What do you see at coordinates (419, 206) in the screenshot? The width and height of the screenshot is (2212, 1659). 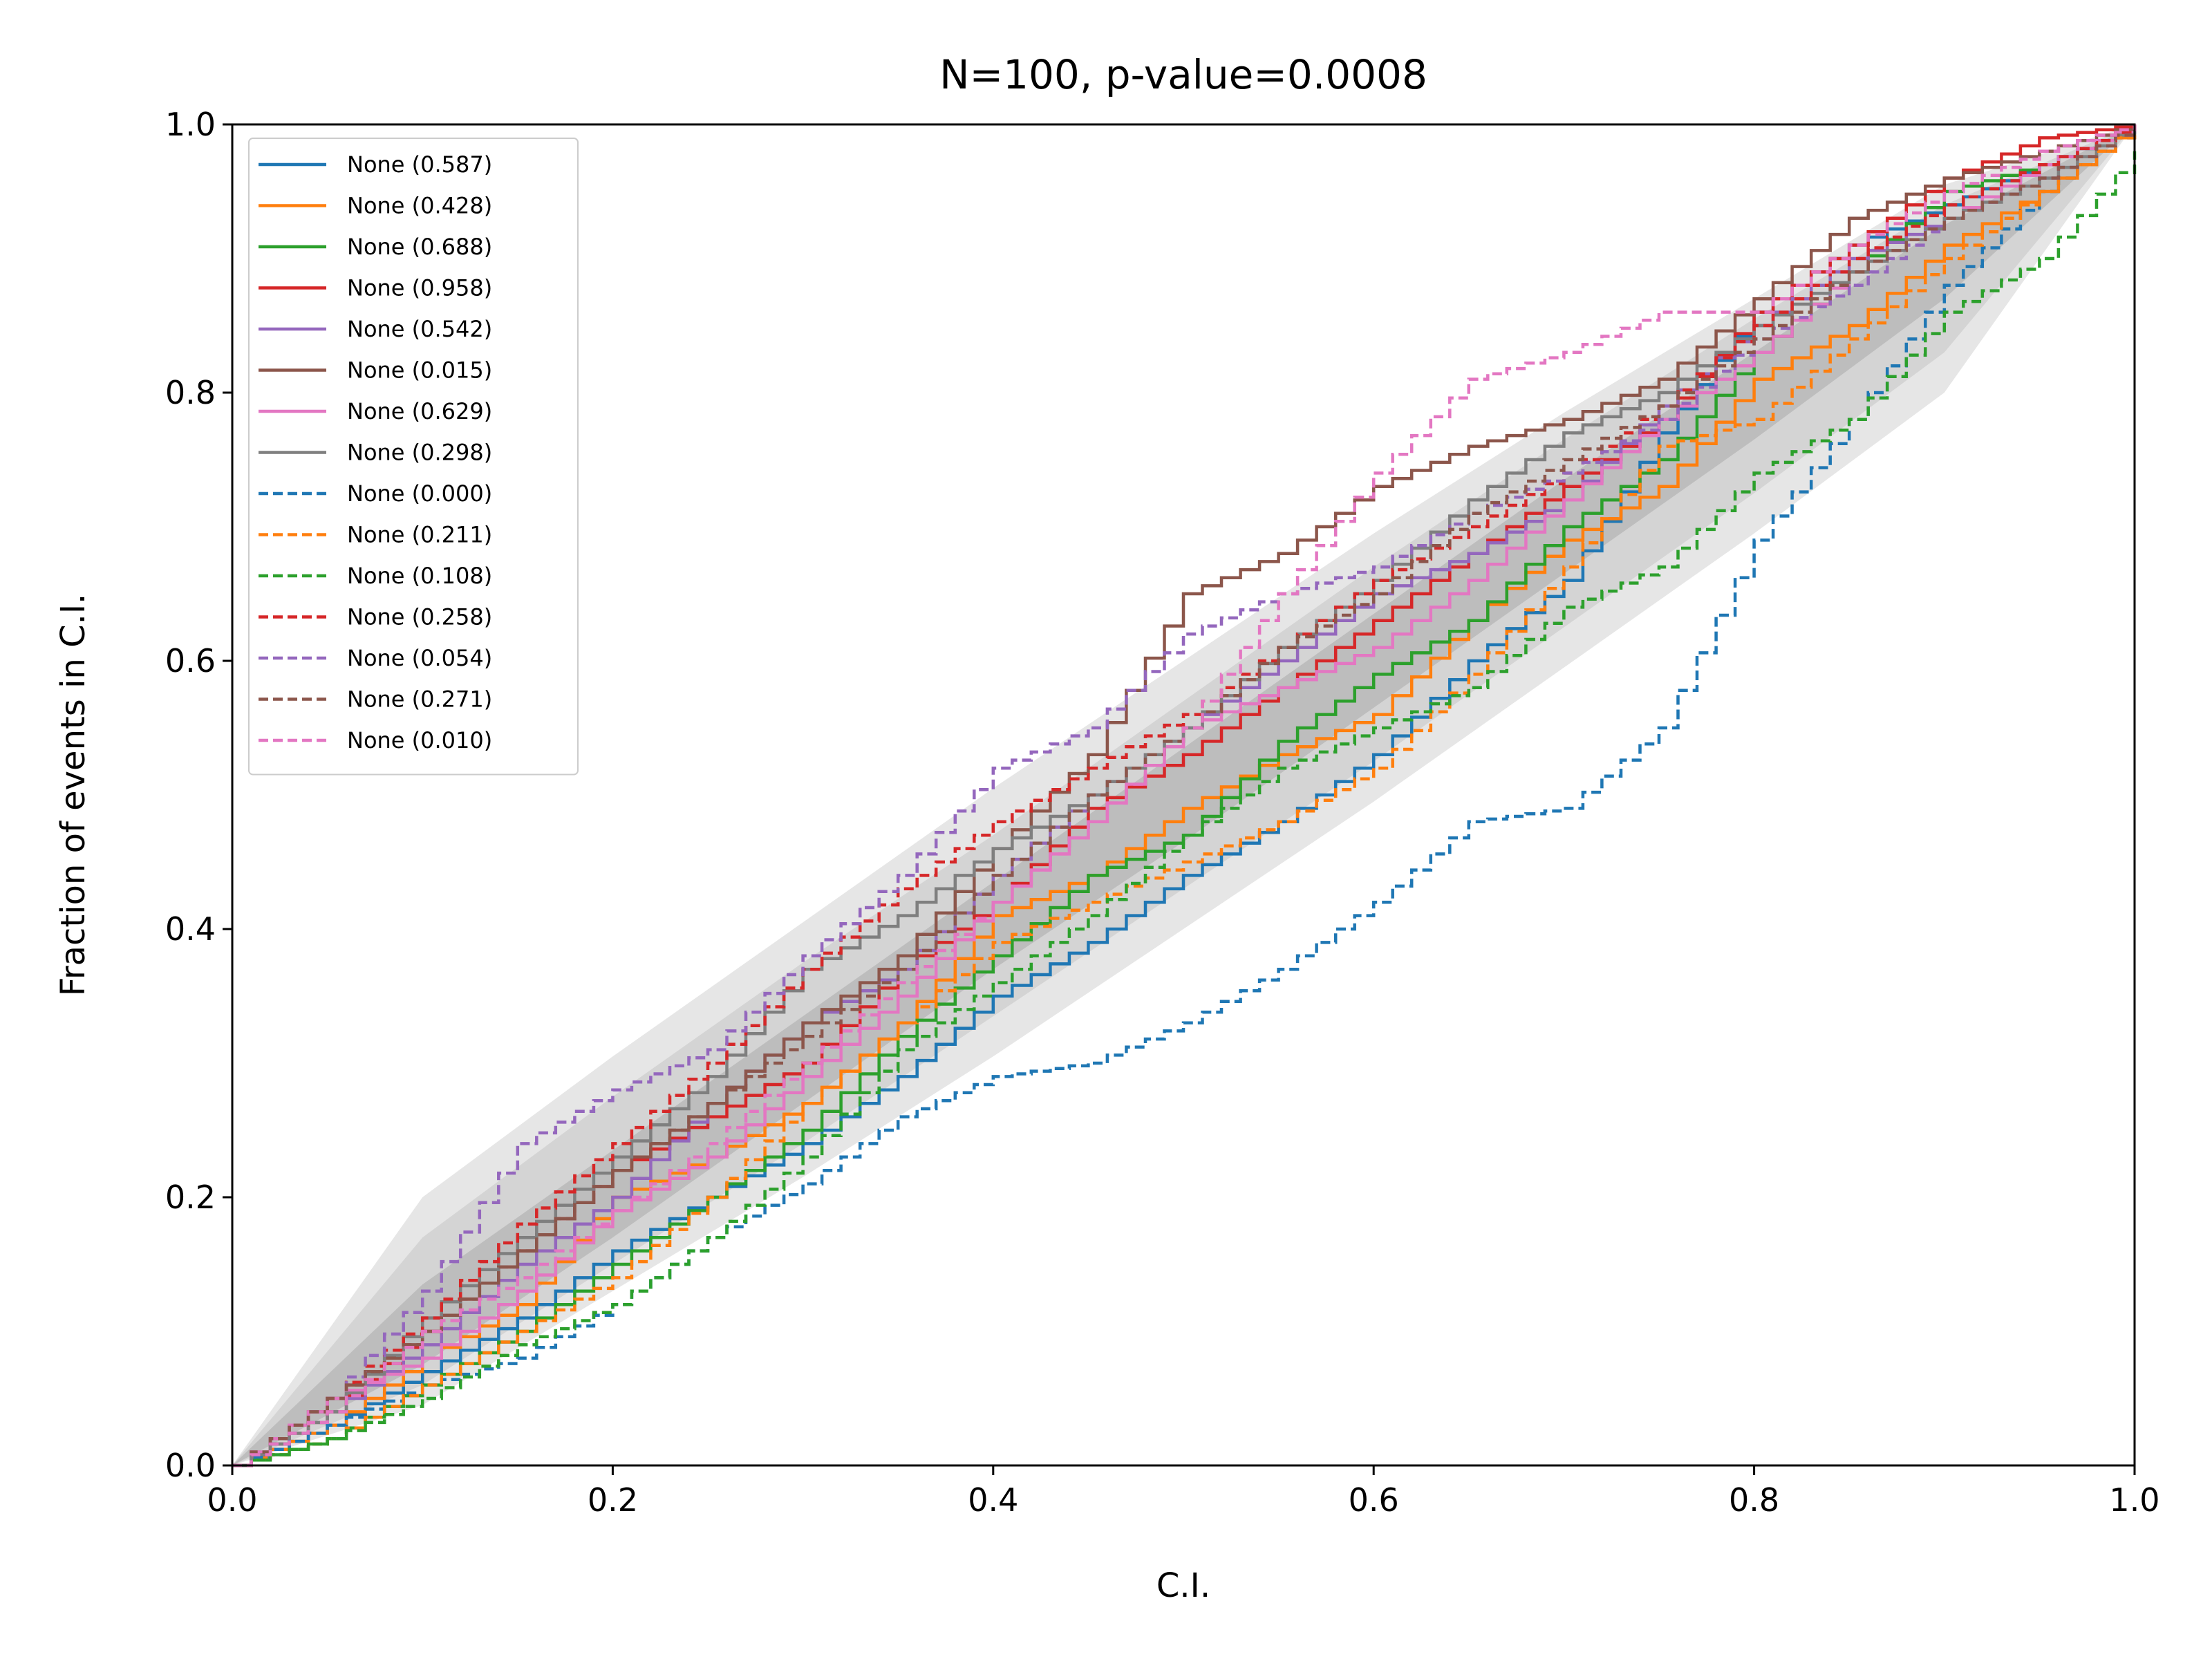 I see `legend-label: None (0.428)` at bounding box center [419, 206].